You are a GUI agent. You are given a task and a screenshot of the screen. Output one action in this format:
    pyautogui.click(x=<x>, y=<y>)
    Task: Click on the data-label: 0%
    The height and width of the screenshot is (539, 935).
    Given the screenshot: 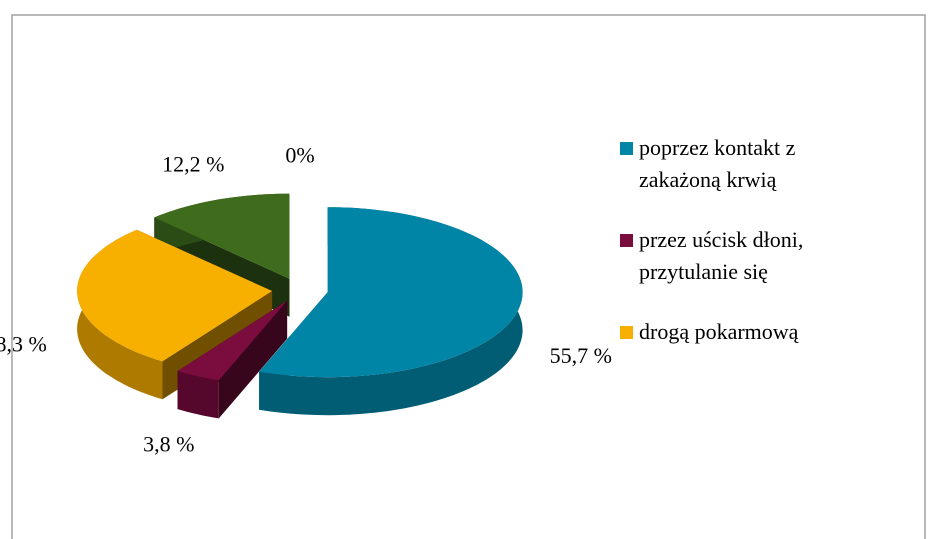 What is the action you would take?
    pyautogui.click(x=299, y=155)
    